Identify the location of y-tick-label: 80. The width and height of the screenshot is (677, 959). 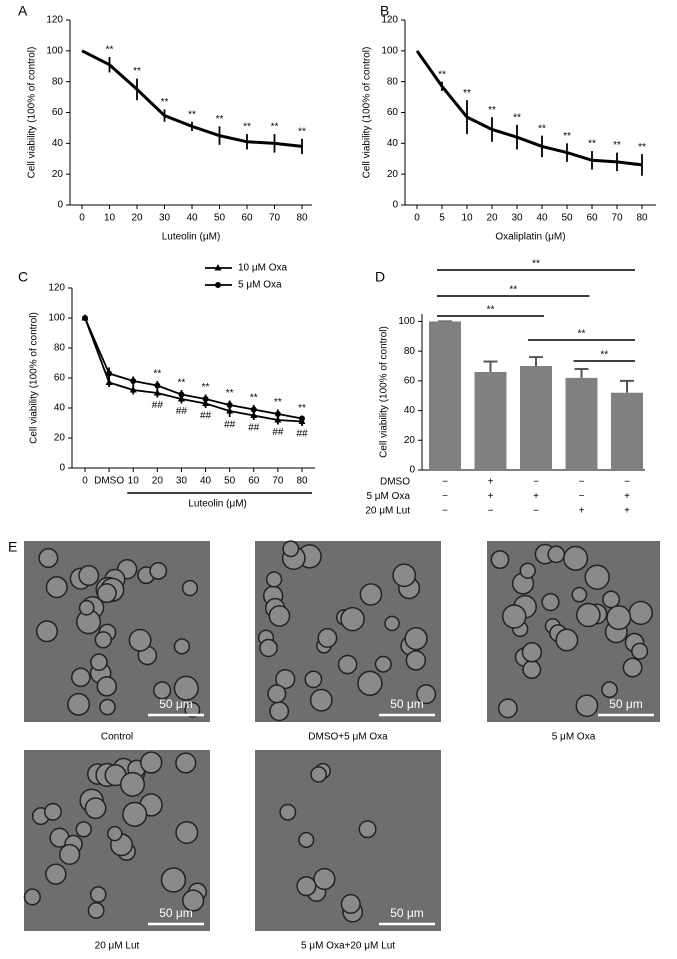
(58, 81).